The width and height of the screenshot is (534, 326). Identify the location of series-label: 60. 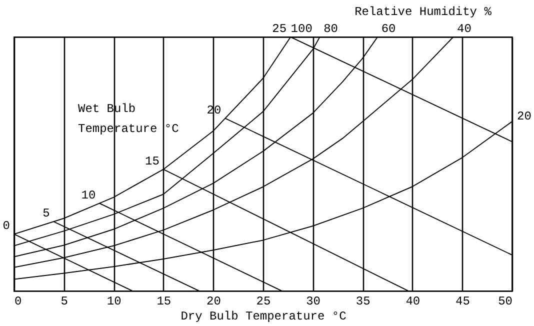
(388, 29).